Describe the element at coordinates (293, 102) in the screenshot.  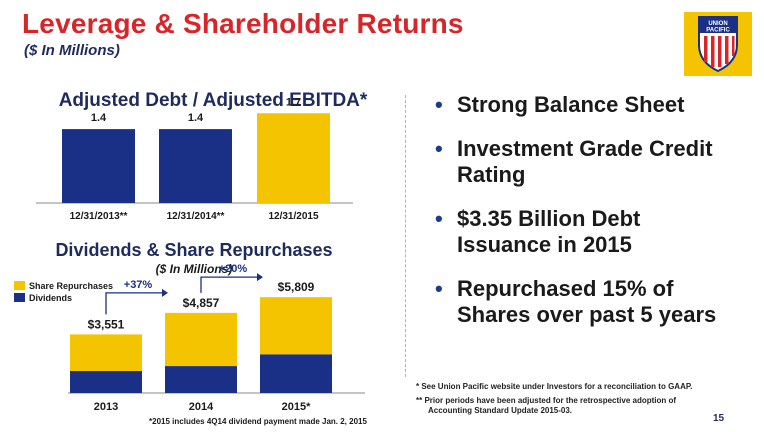
I see `chart1-data-label: 1.7` at that location.